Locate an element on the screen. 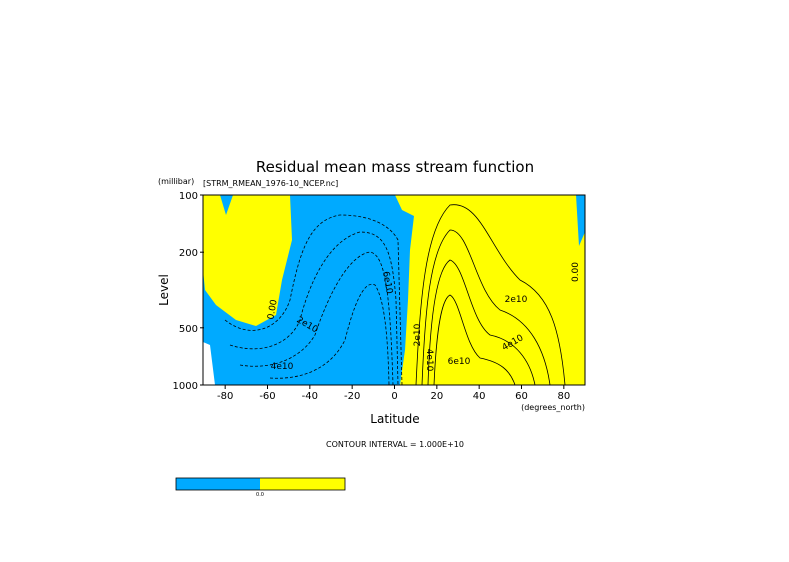 This screenshot has width=789, height=562. y-tick-label: 1000 is located at coordinates (185, 386).